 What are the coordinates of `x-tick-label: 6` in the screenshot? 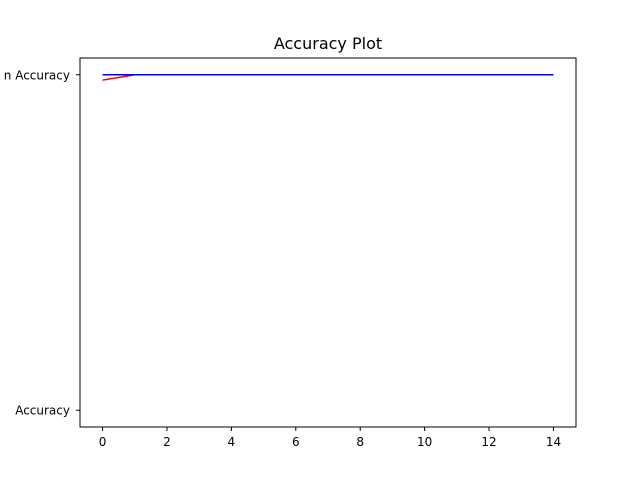 It's located at (296, 442).